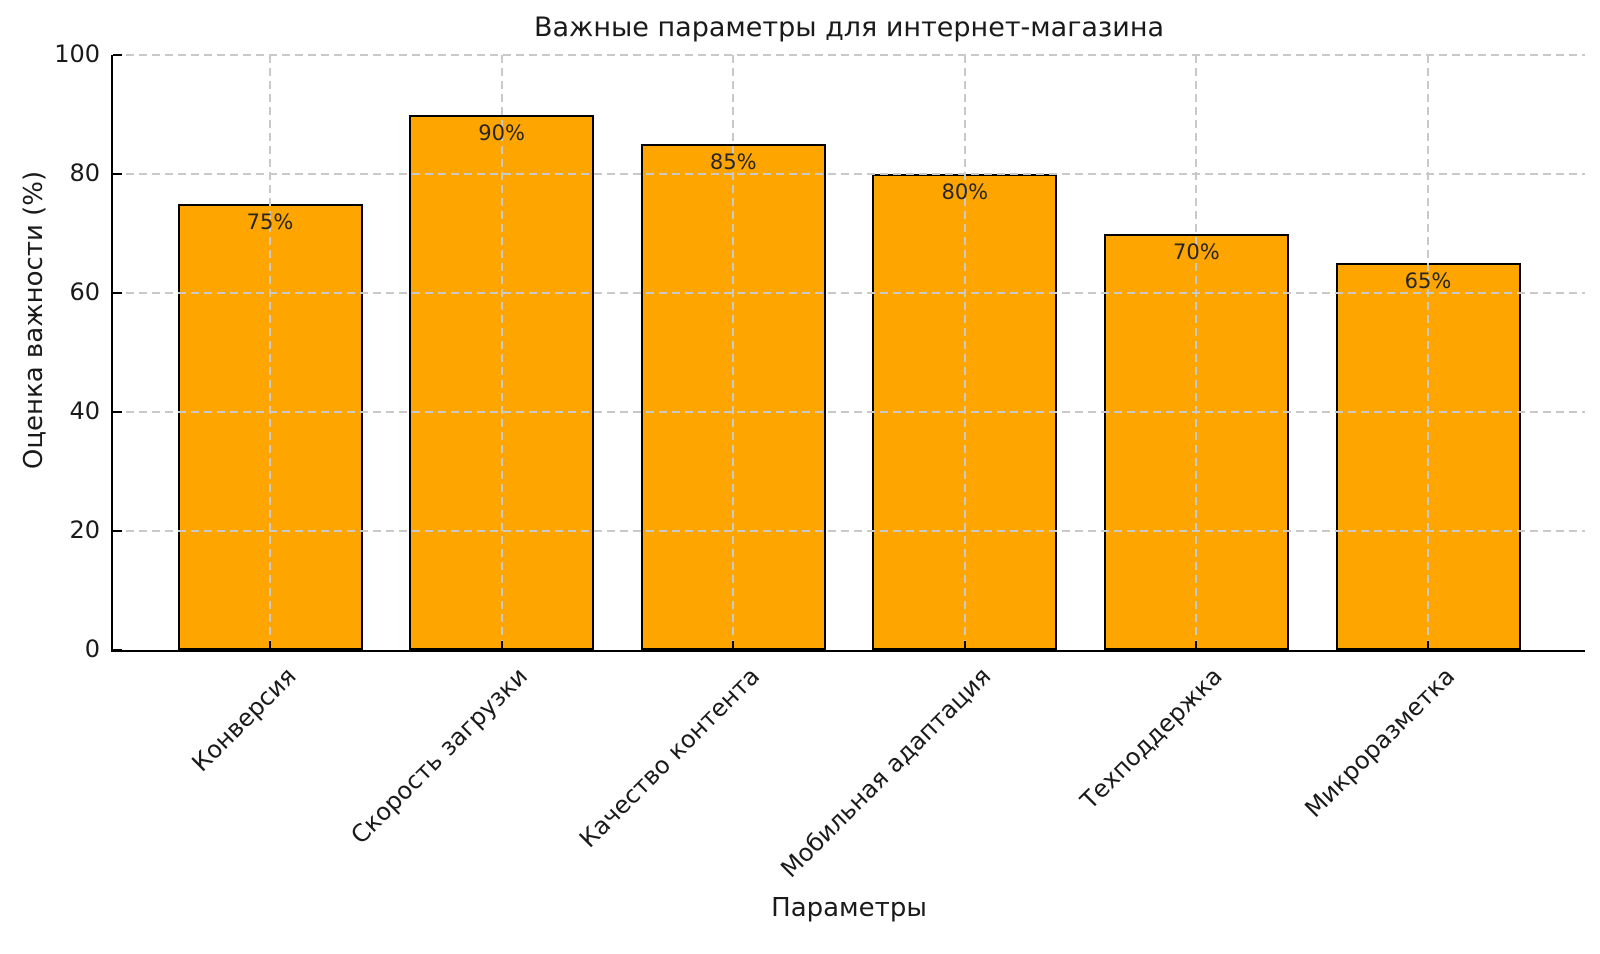  I want to click on y-tick-label: 80, so click(84, 173).